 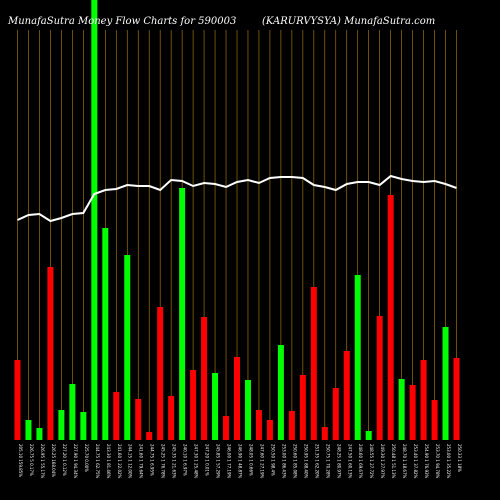 I want to click on x-tick-label: 248.55 1 27.72%, so click(x=371, y=461).